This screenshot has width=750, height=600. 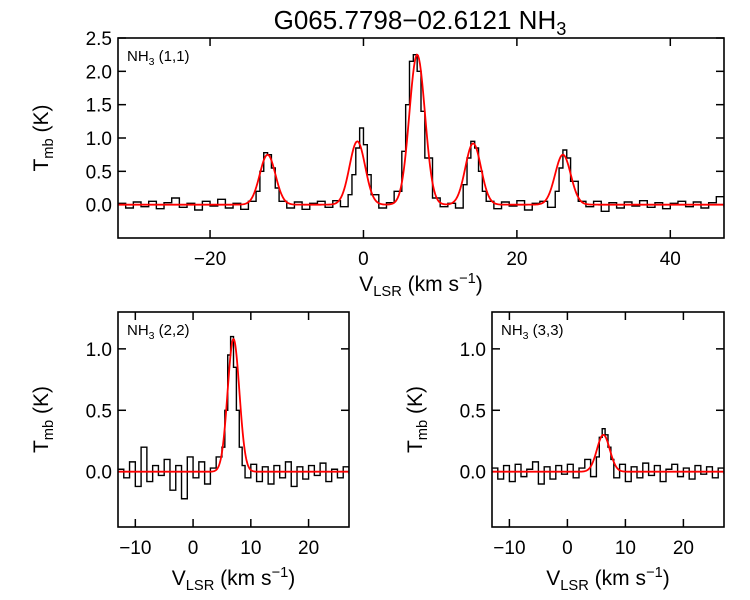 What do you see at coordinates (420, 22) in the screenshot?
I see `figure-title: G065.7798−02.6121 NH3` at bounding box center [420, 22].